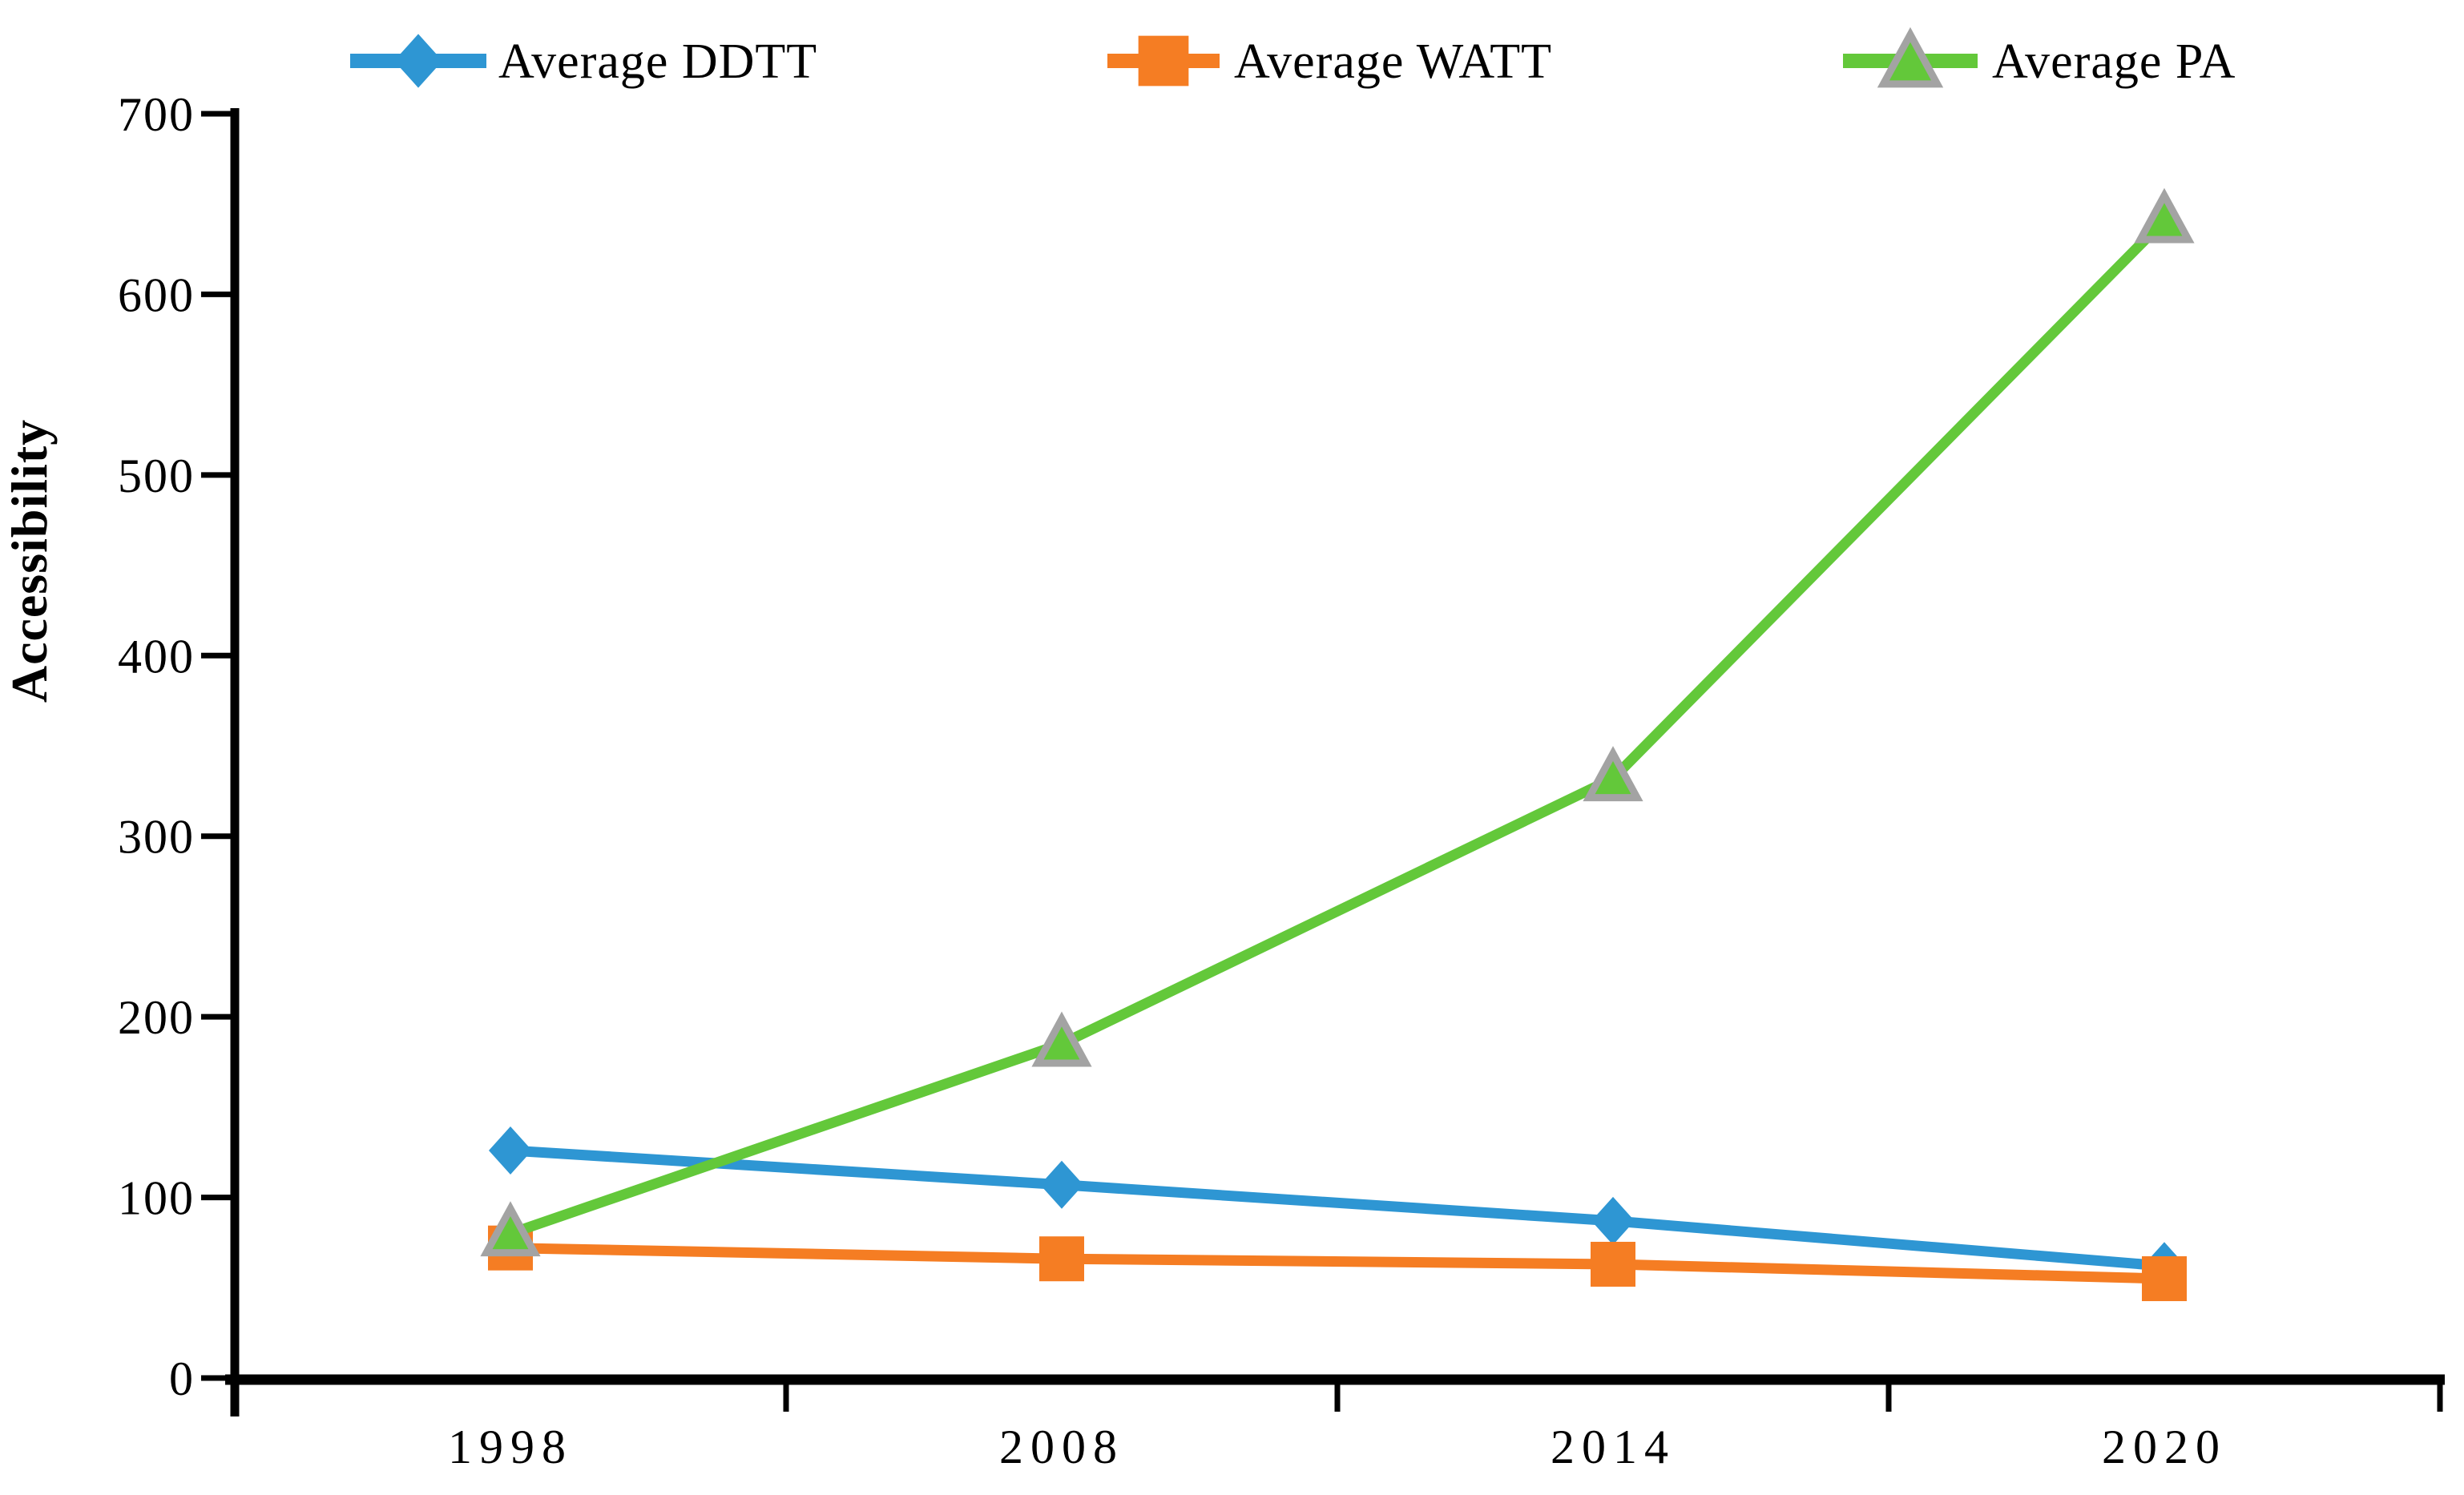 This screenshot has width=2464, height=1495. I want to click on y-tick-label-700: 700, so click(156, 114).